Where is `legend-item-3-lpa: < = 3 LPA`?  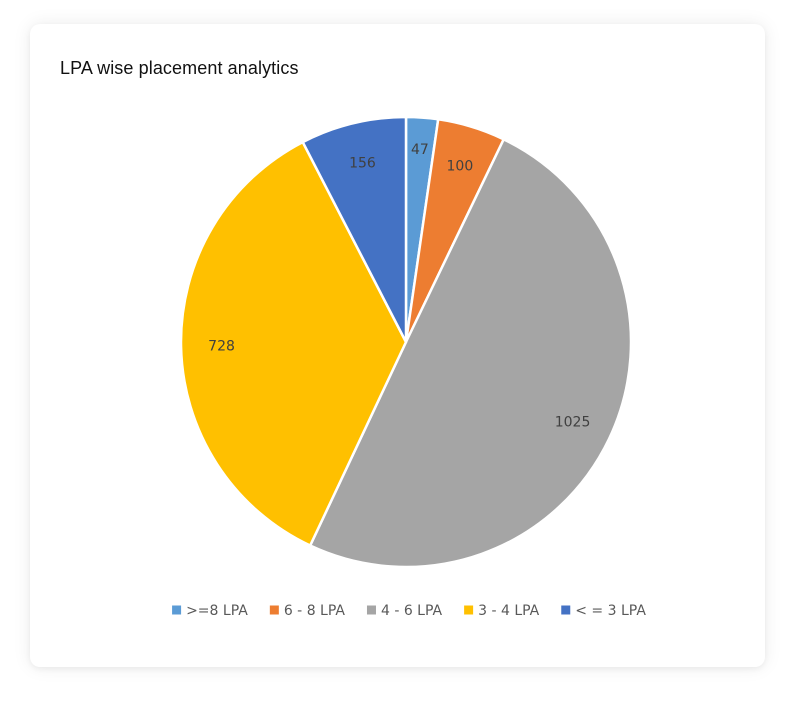
legend-item-3-lpa: < = 3 LPA is located at coordinates (603, 611).